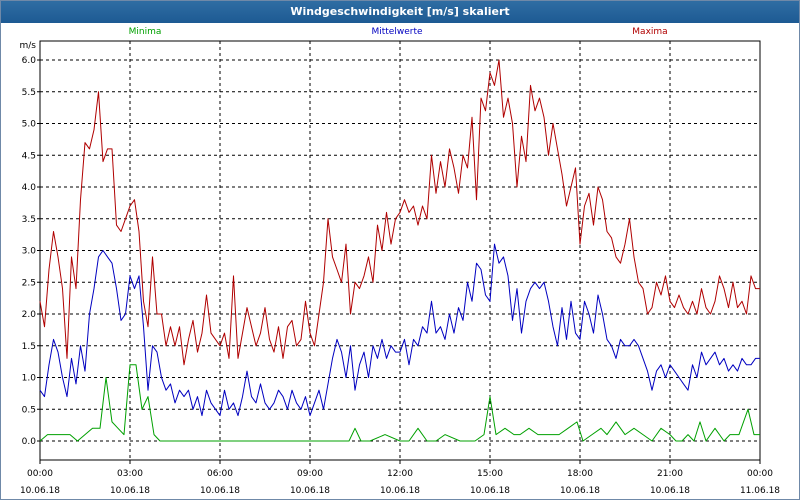 The image size is (800, 500). Describe the element at coordinates (310, 474) in the screenshot. I see `x-tick-time: 09:00` at that location.